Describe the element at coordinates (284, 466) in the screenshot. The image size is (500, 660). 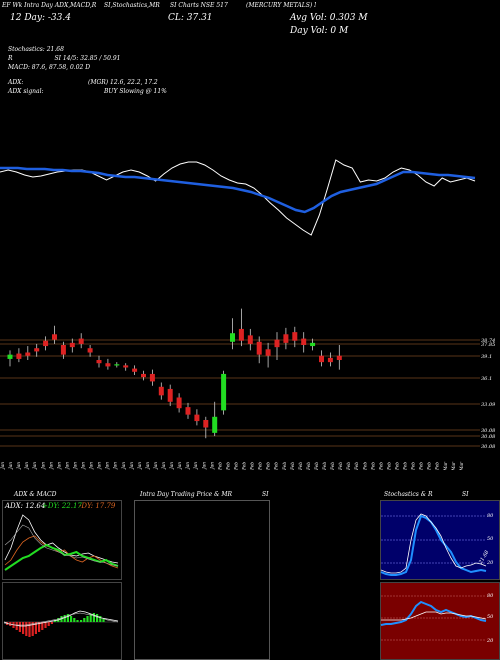
I see `date-label: 09 Feb` at that location.